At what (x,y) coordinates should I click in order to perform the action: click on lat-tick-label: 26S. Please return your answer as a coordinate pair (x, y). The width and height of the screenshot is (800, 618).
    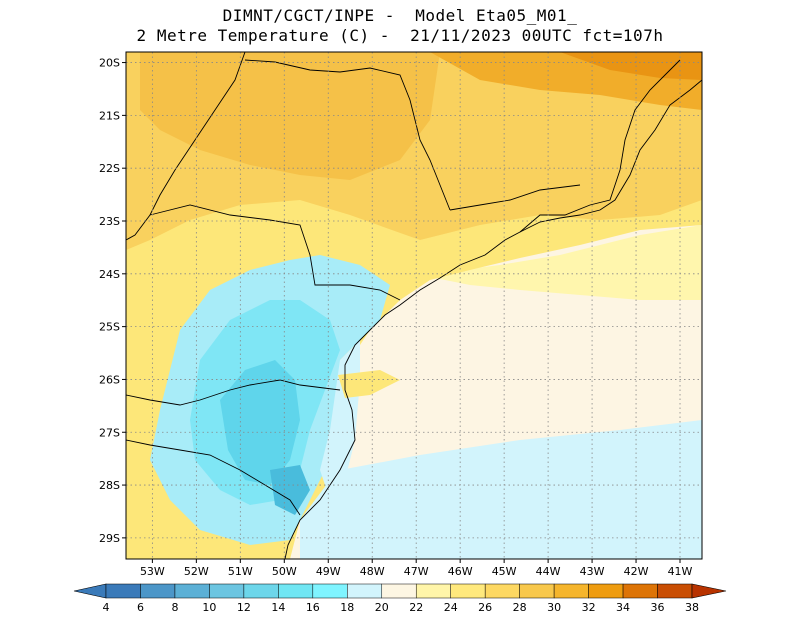
    Looking at the image, I should click on (109, 379).